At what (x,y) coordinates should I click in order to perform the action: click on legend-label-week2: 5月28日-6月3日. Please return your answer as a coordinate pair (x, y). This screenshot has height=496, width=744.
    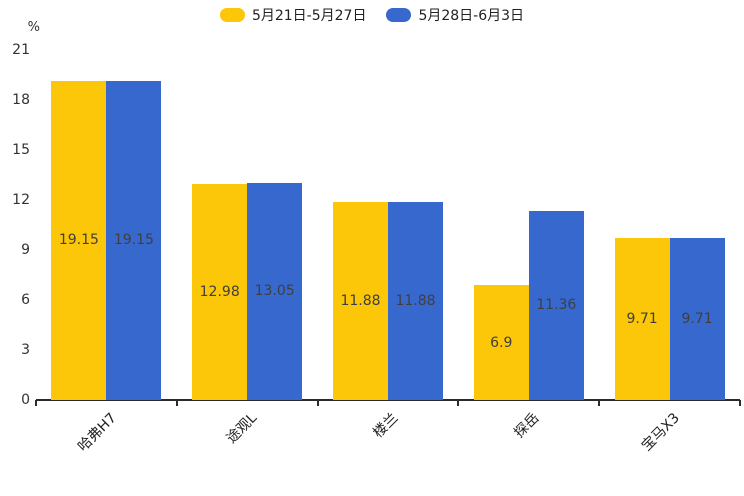
    Looking at the image, I should click on (471, 16).